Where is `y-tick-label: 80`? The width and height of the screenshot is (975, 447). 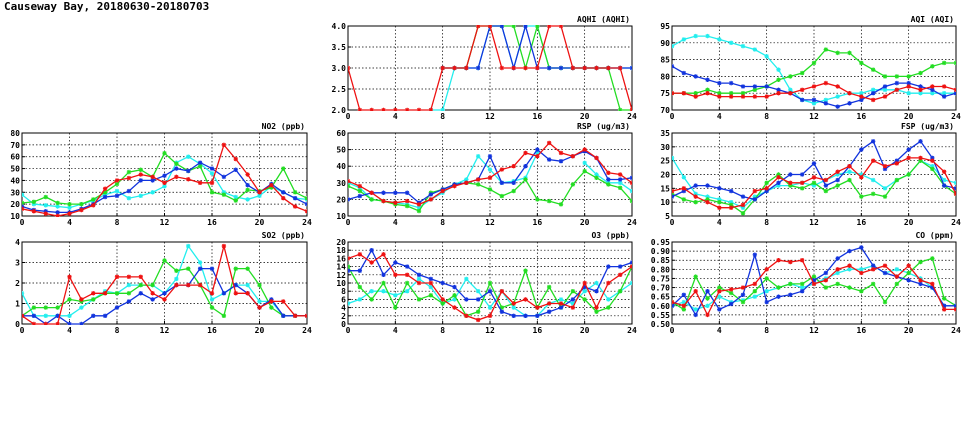 y-tick-label: 80 is located at coordinates (15, 133).